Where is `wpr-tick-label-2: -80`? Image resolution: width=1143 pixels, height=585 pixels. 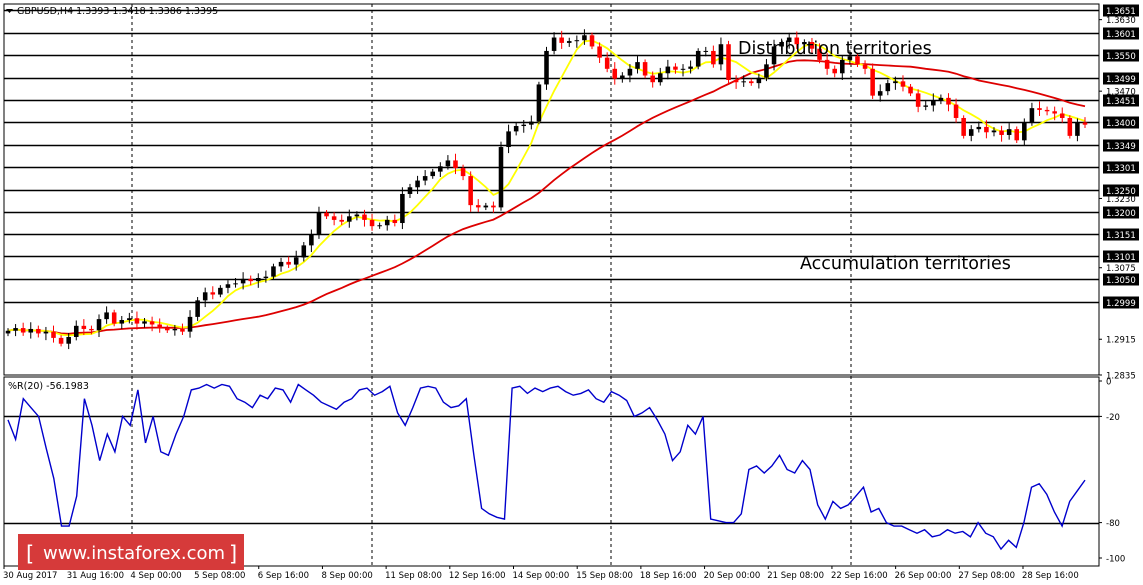
wpr-tick-label-2: -80 is located at coordinates (1113, 524).